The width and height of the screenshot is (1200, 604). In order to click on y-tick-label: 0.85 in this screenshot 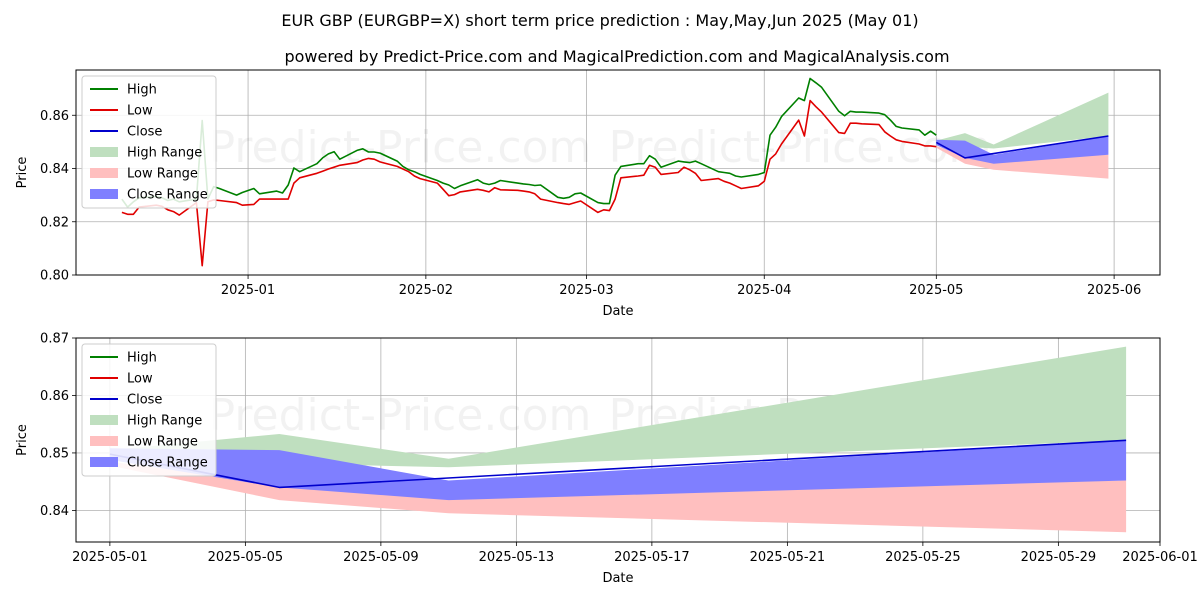, I will do `click(54, 453)`.